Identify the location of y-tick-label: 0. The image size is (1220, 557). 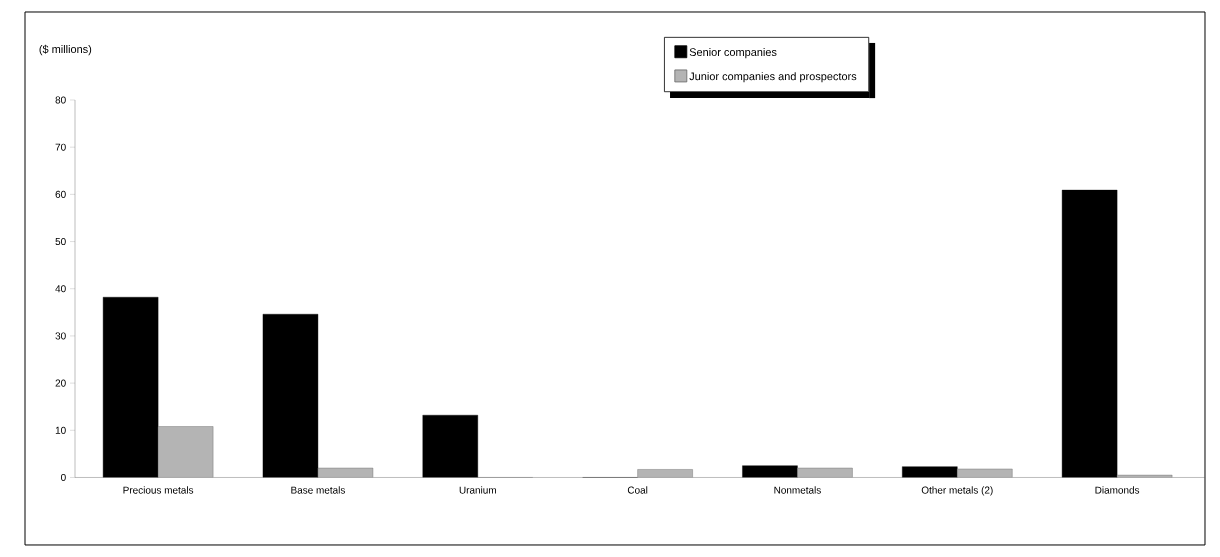
(63, 477).